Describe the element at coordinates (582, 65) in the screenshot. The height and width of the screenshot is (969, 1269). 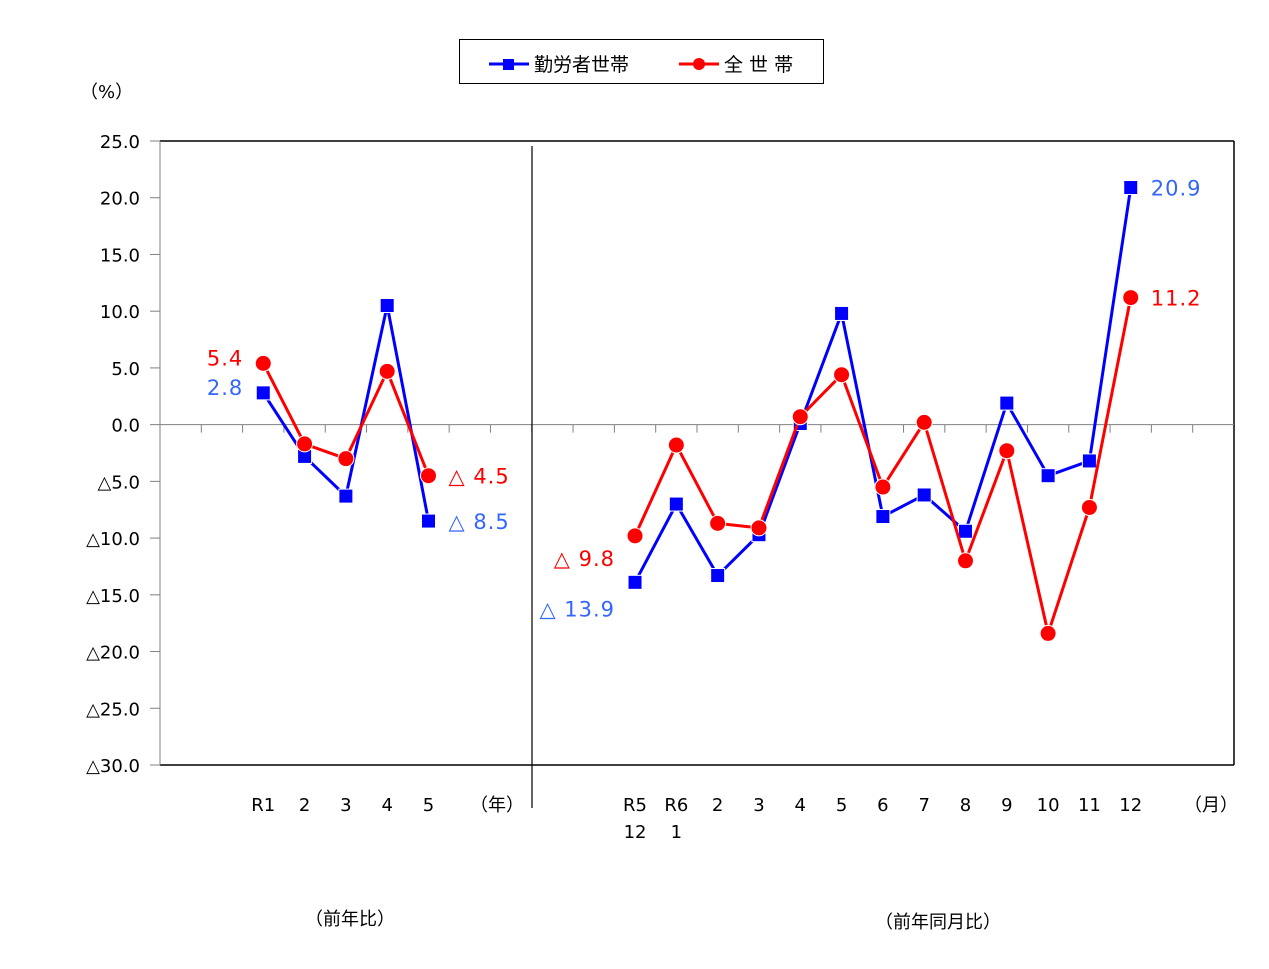
I see `legend-label-worker: 勤労者世帯` at that location.